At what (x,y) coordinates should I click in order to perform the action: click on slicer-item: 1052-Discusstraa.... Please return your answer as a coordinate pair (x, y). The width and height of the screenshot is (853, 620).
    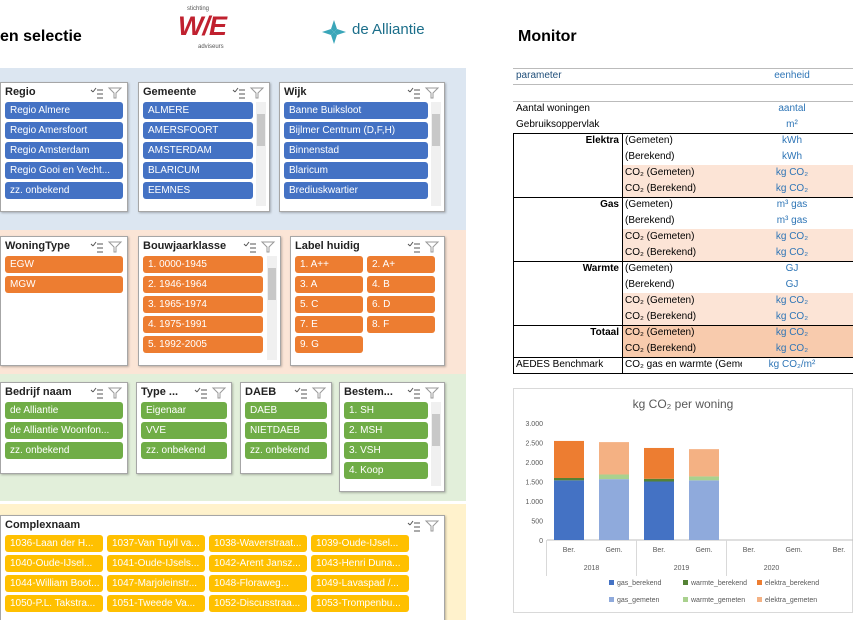
    Looking at the image, I should click on (258, 603).